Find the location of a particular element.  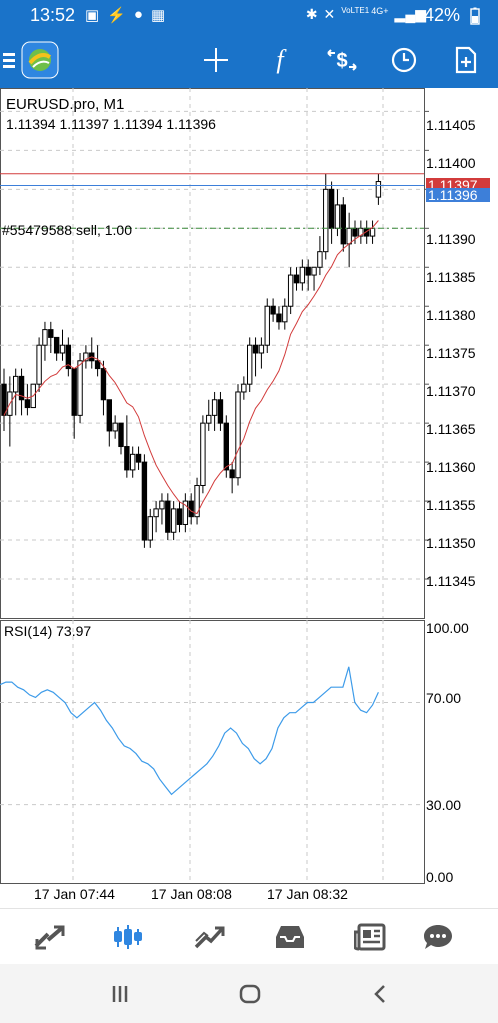

price-label: 1.11365 is located at coordinates (451, 429).